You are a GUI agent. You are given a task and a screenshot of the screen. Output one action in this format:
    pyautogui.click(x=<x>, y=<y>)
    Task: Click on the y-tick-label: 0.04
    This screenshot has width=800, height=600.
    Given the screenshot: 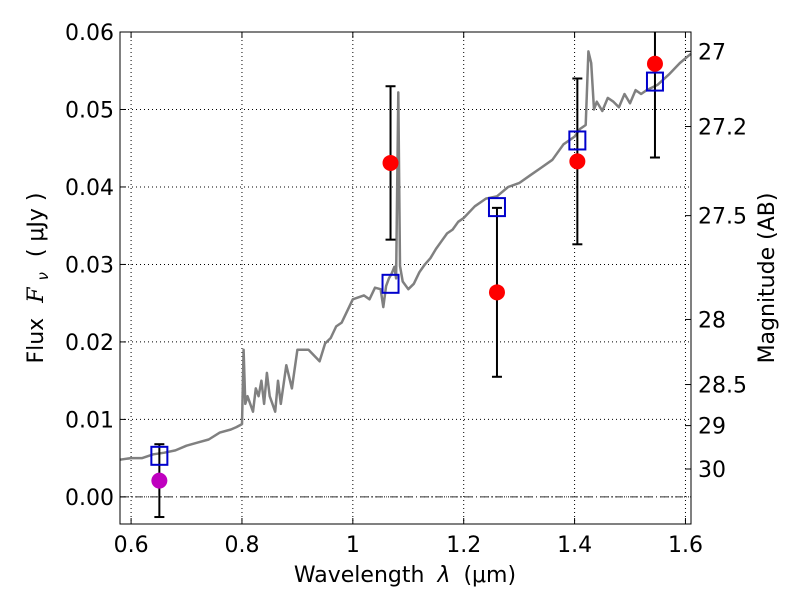 What is the action you would take?
    pyautogui.click(x=89, y=188)
    